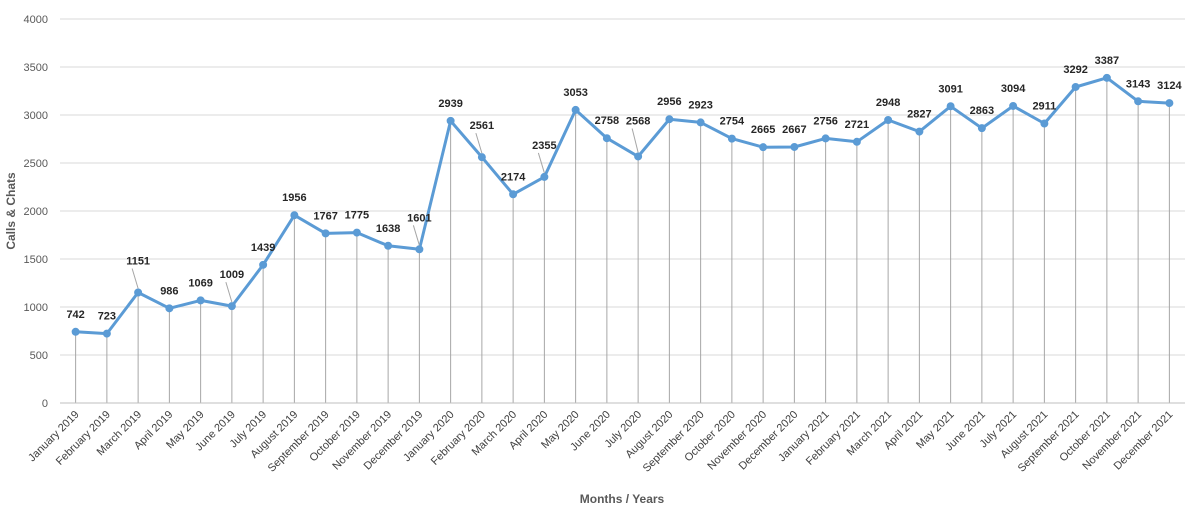  I want to click on data-label: 1775, so click(357, 216).